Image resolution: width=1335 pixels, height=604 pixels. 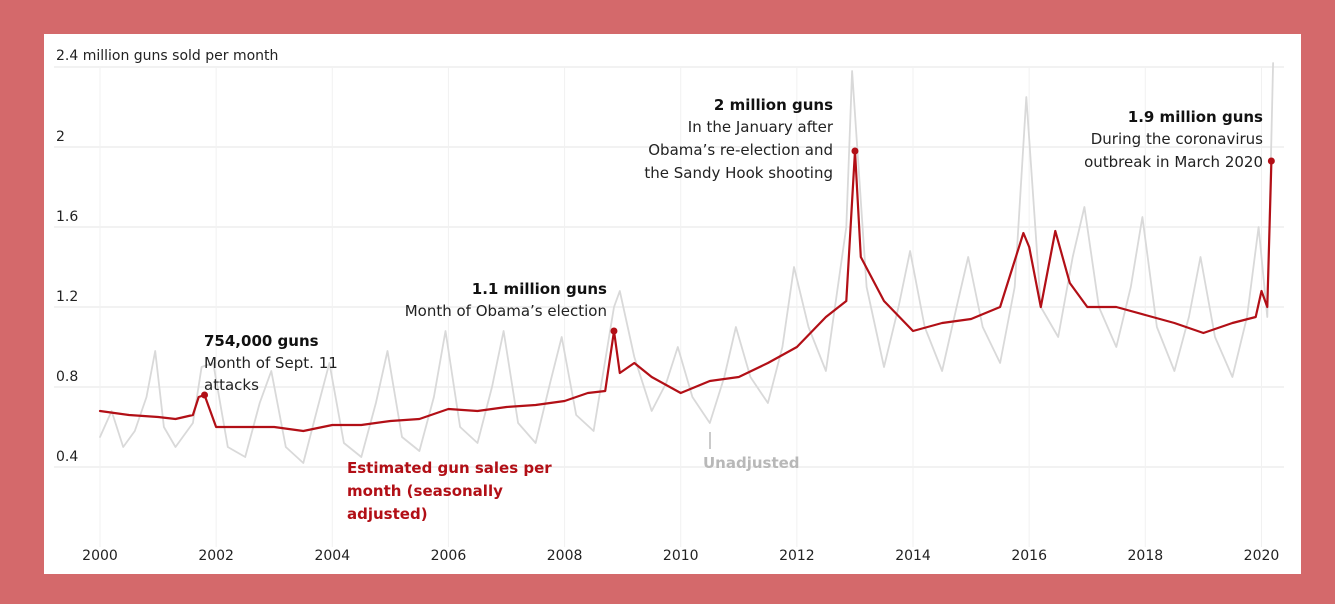 What do you see at coordinates (565, 556) in the screenshot?
I see `x-tick-label-4: 2008` at bounding box center [565, 556].